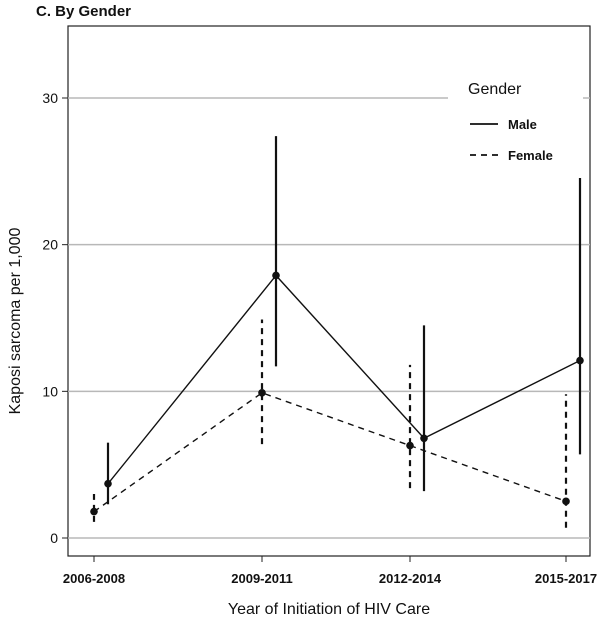  Describe the element at coordinates (94, 578) in the screenshot. I see `x-tick-label: 2006-2008` at that location.